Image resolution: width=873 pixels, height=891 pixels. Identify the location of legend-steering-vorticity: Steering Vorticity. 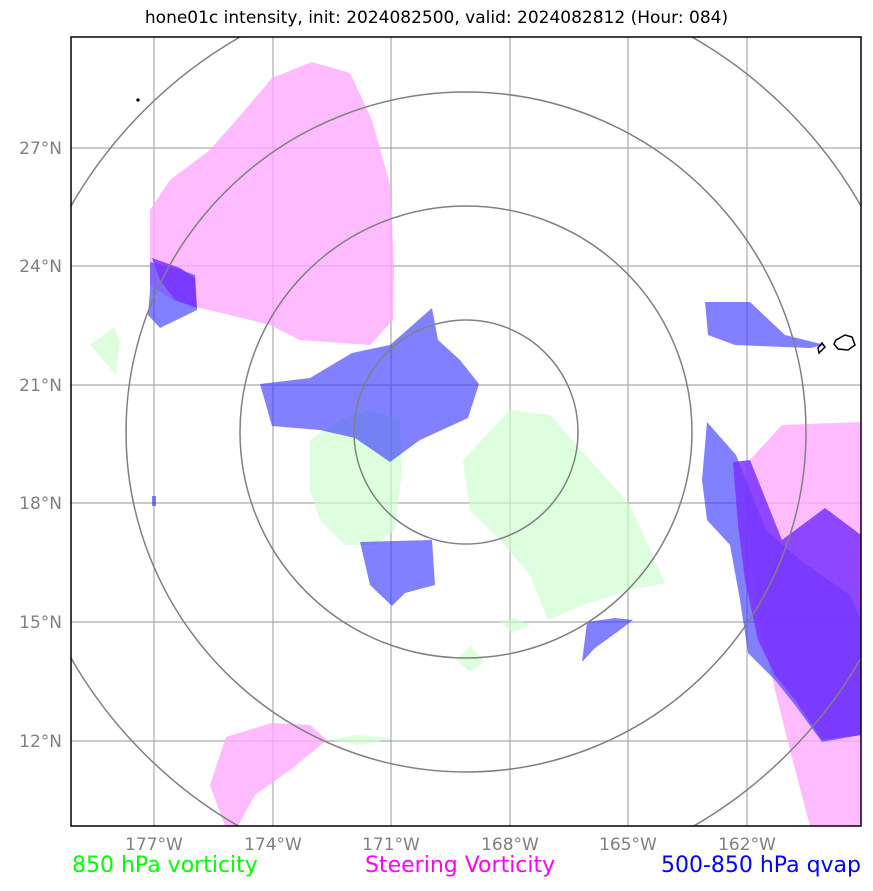
(460, 865).